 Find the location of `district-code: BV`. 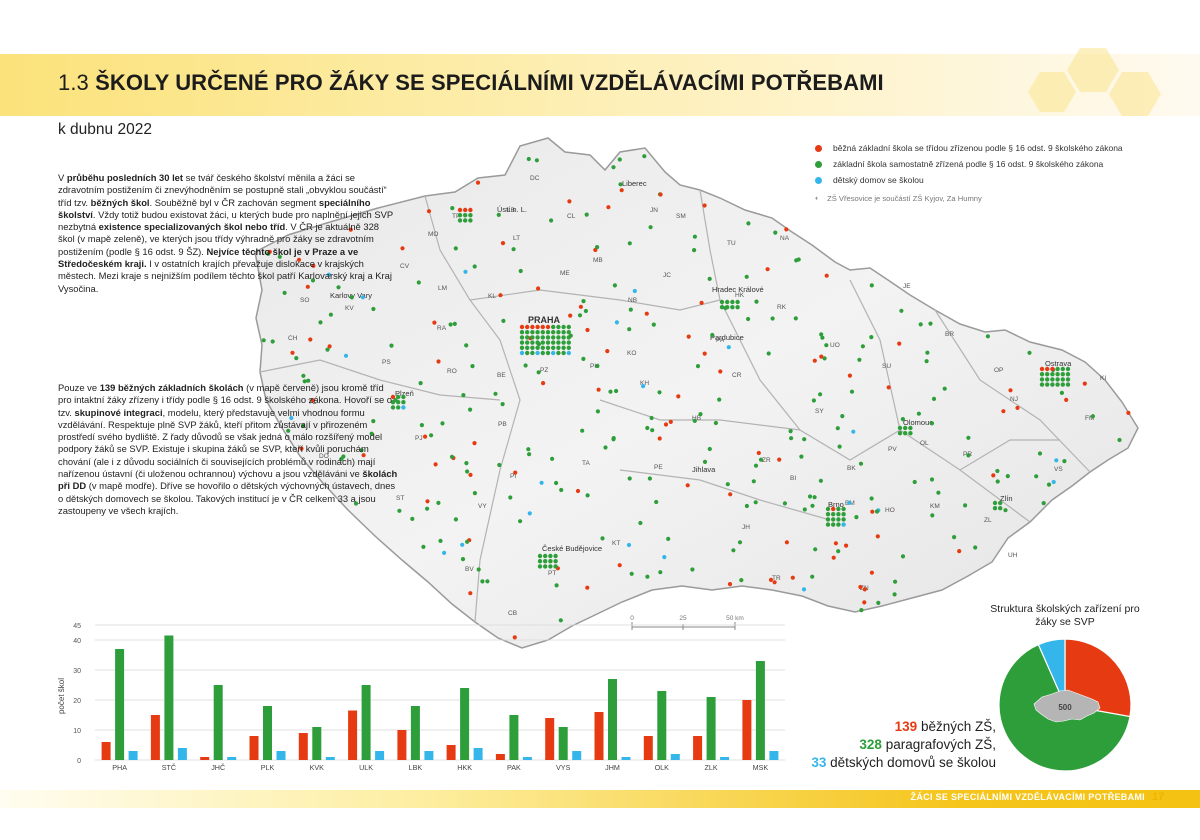

district-code: BV is located at coordinates (469, 569).